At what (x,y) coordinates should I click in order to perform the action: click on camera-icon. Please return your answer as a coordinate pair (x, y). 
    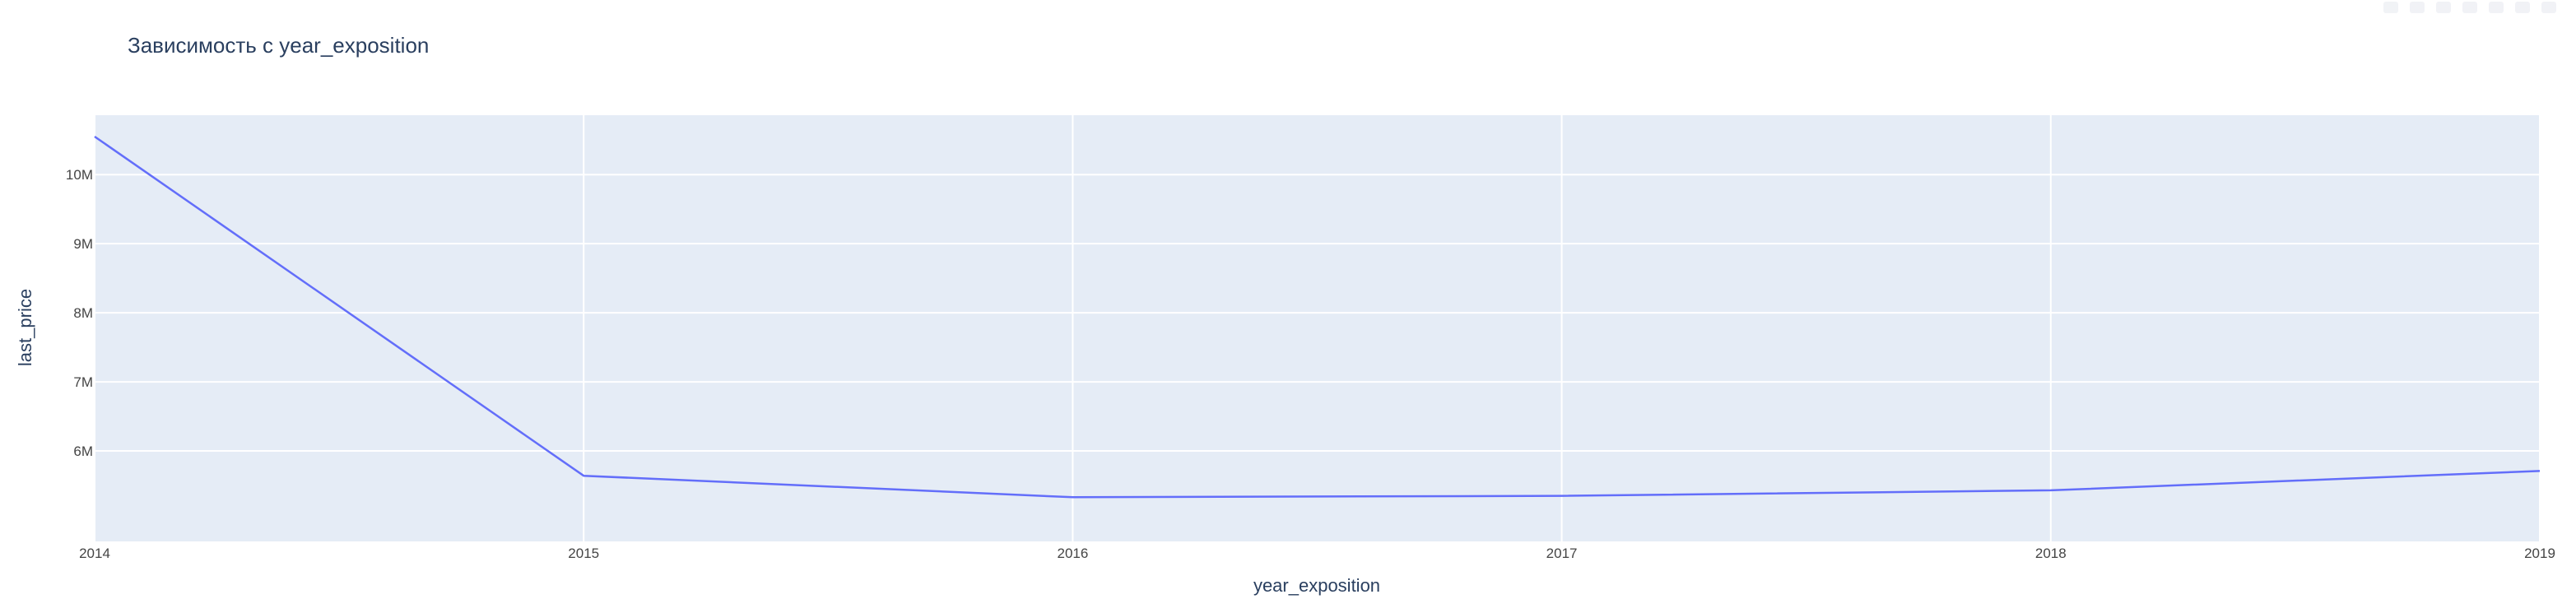
    Looking at the image, I should click on (2390, 7).